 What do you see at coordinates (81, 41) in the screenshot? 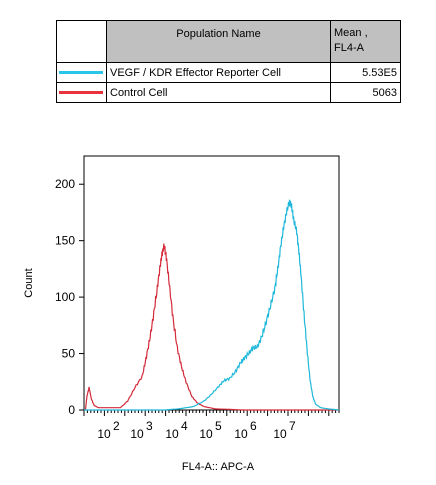
I see `legend-header-blank` at bounding box center [81, 41].